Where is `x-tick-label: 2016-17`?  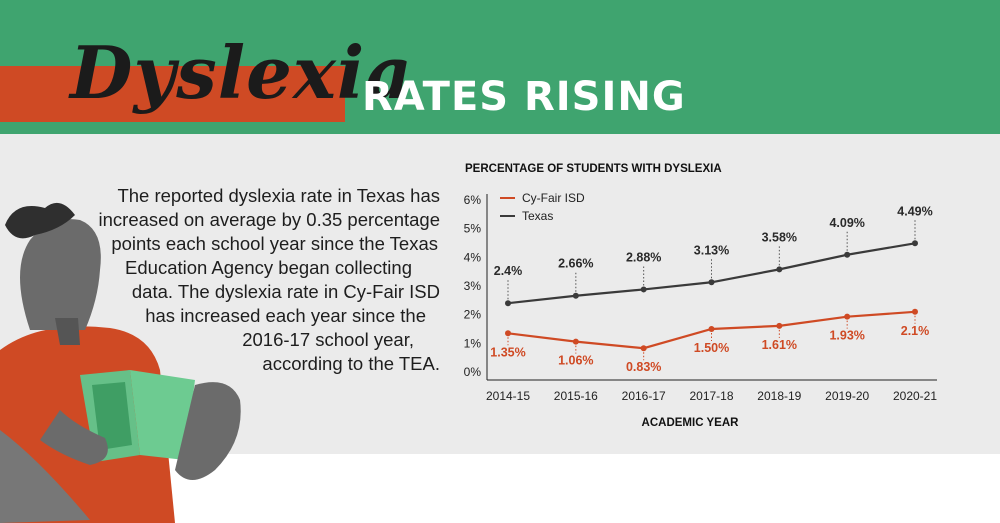
x-tick-label: 2016-17 is located at coordinates (644, 396).